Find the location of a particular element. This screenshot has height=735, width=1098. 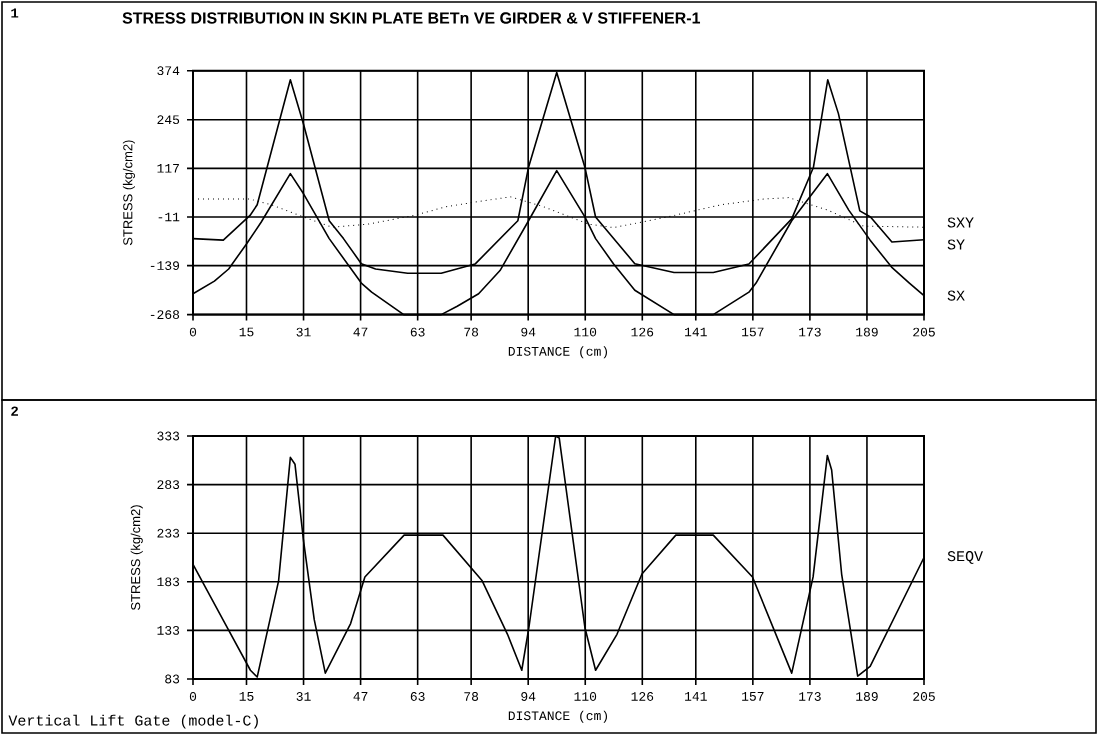

text: 2 is located at coordinates (14, 411).